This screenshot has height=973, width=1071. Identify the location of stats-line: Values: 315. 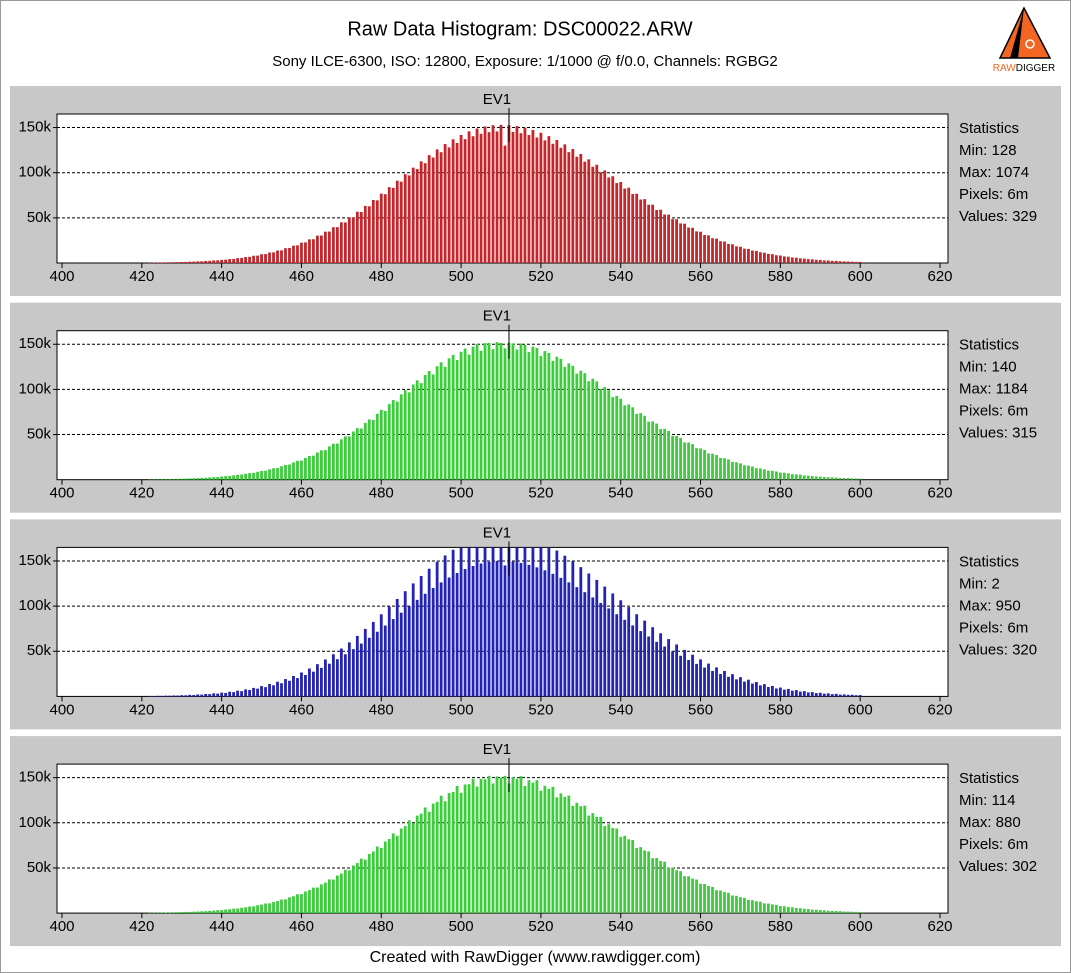
(998, 433).